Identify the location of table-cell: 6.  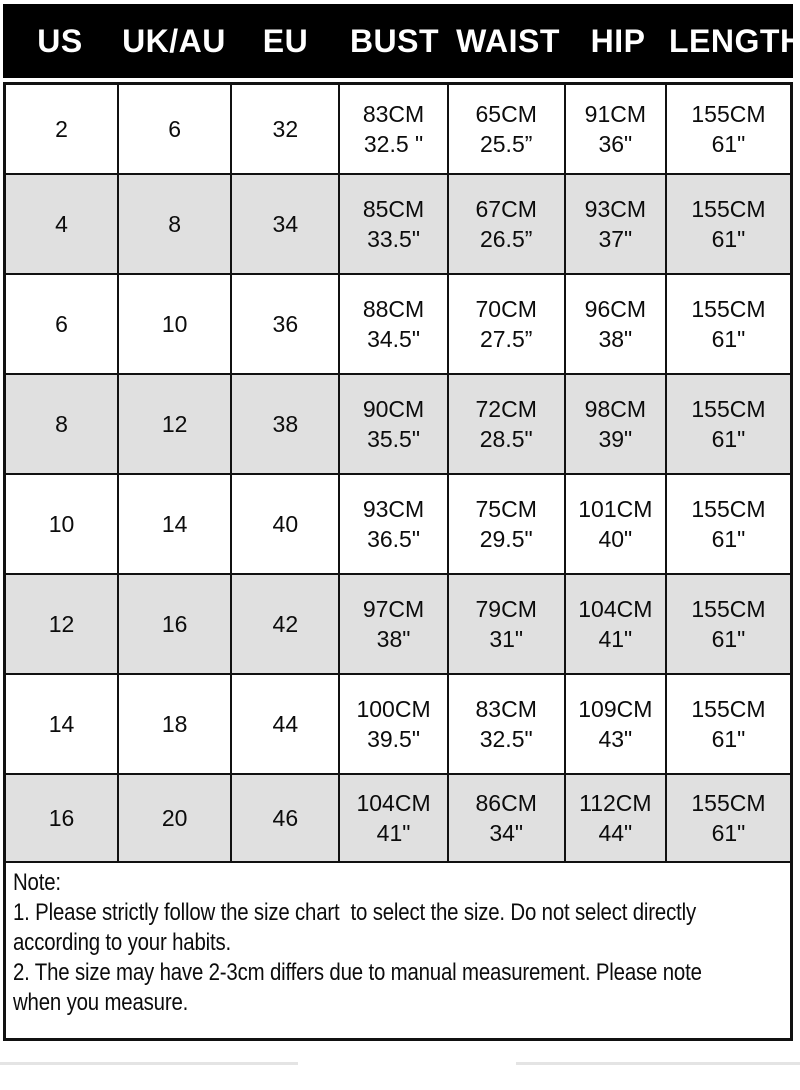
(63, 324).